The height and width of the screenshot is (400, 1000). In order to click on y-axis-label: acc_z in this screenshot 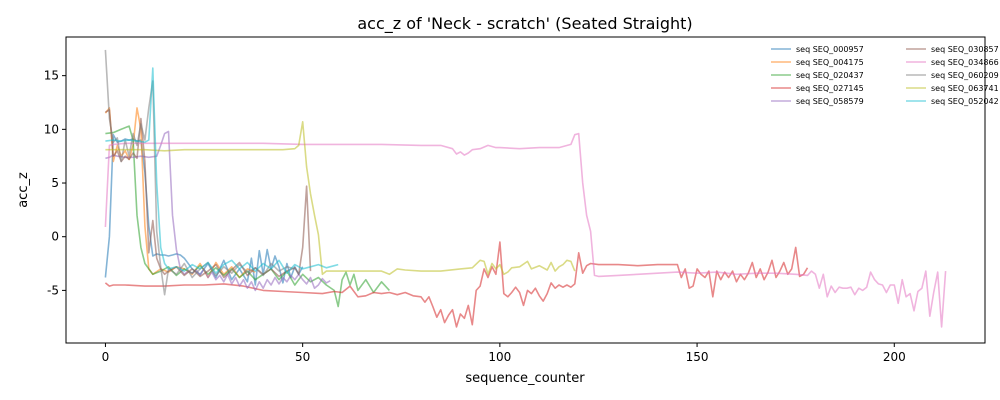, I will do `click(23, 190)`.